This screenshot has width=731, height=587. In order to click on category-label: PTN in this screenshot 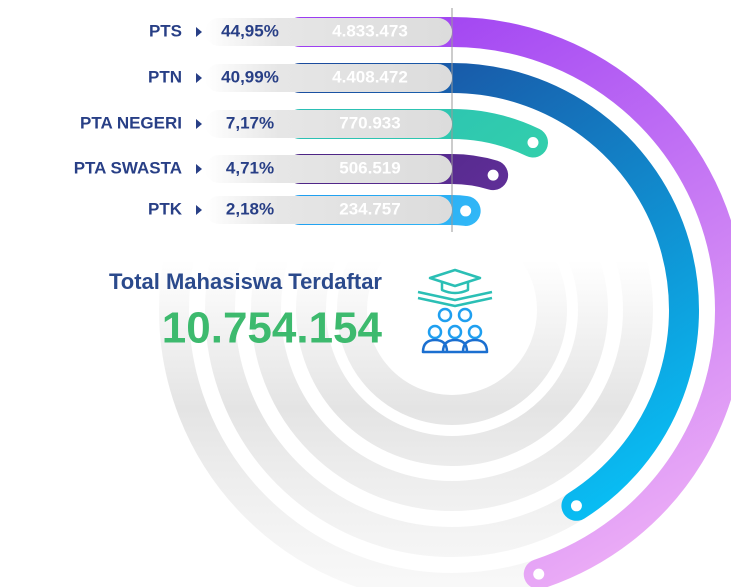, I will do `click(165, 76)`.